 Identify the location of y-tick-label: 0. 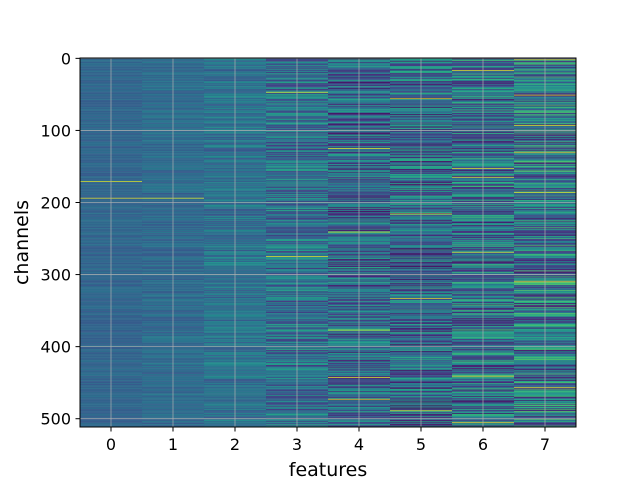
(66, 58).